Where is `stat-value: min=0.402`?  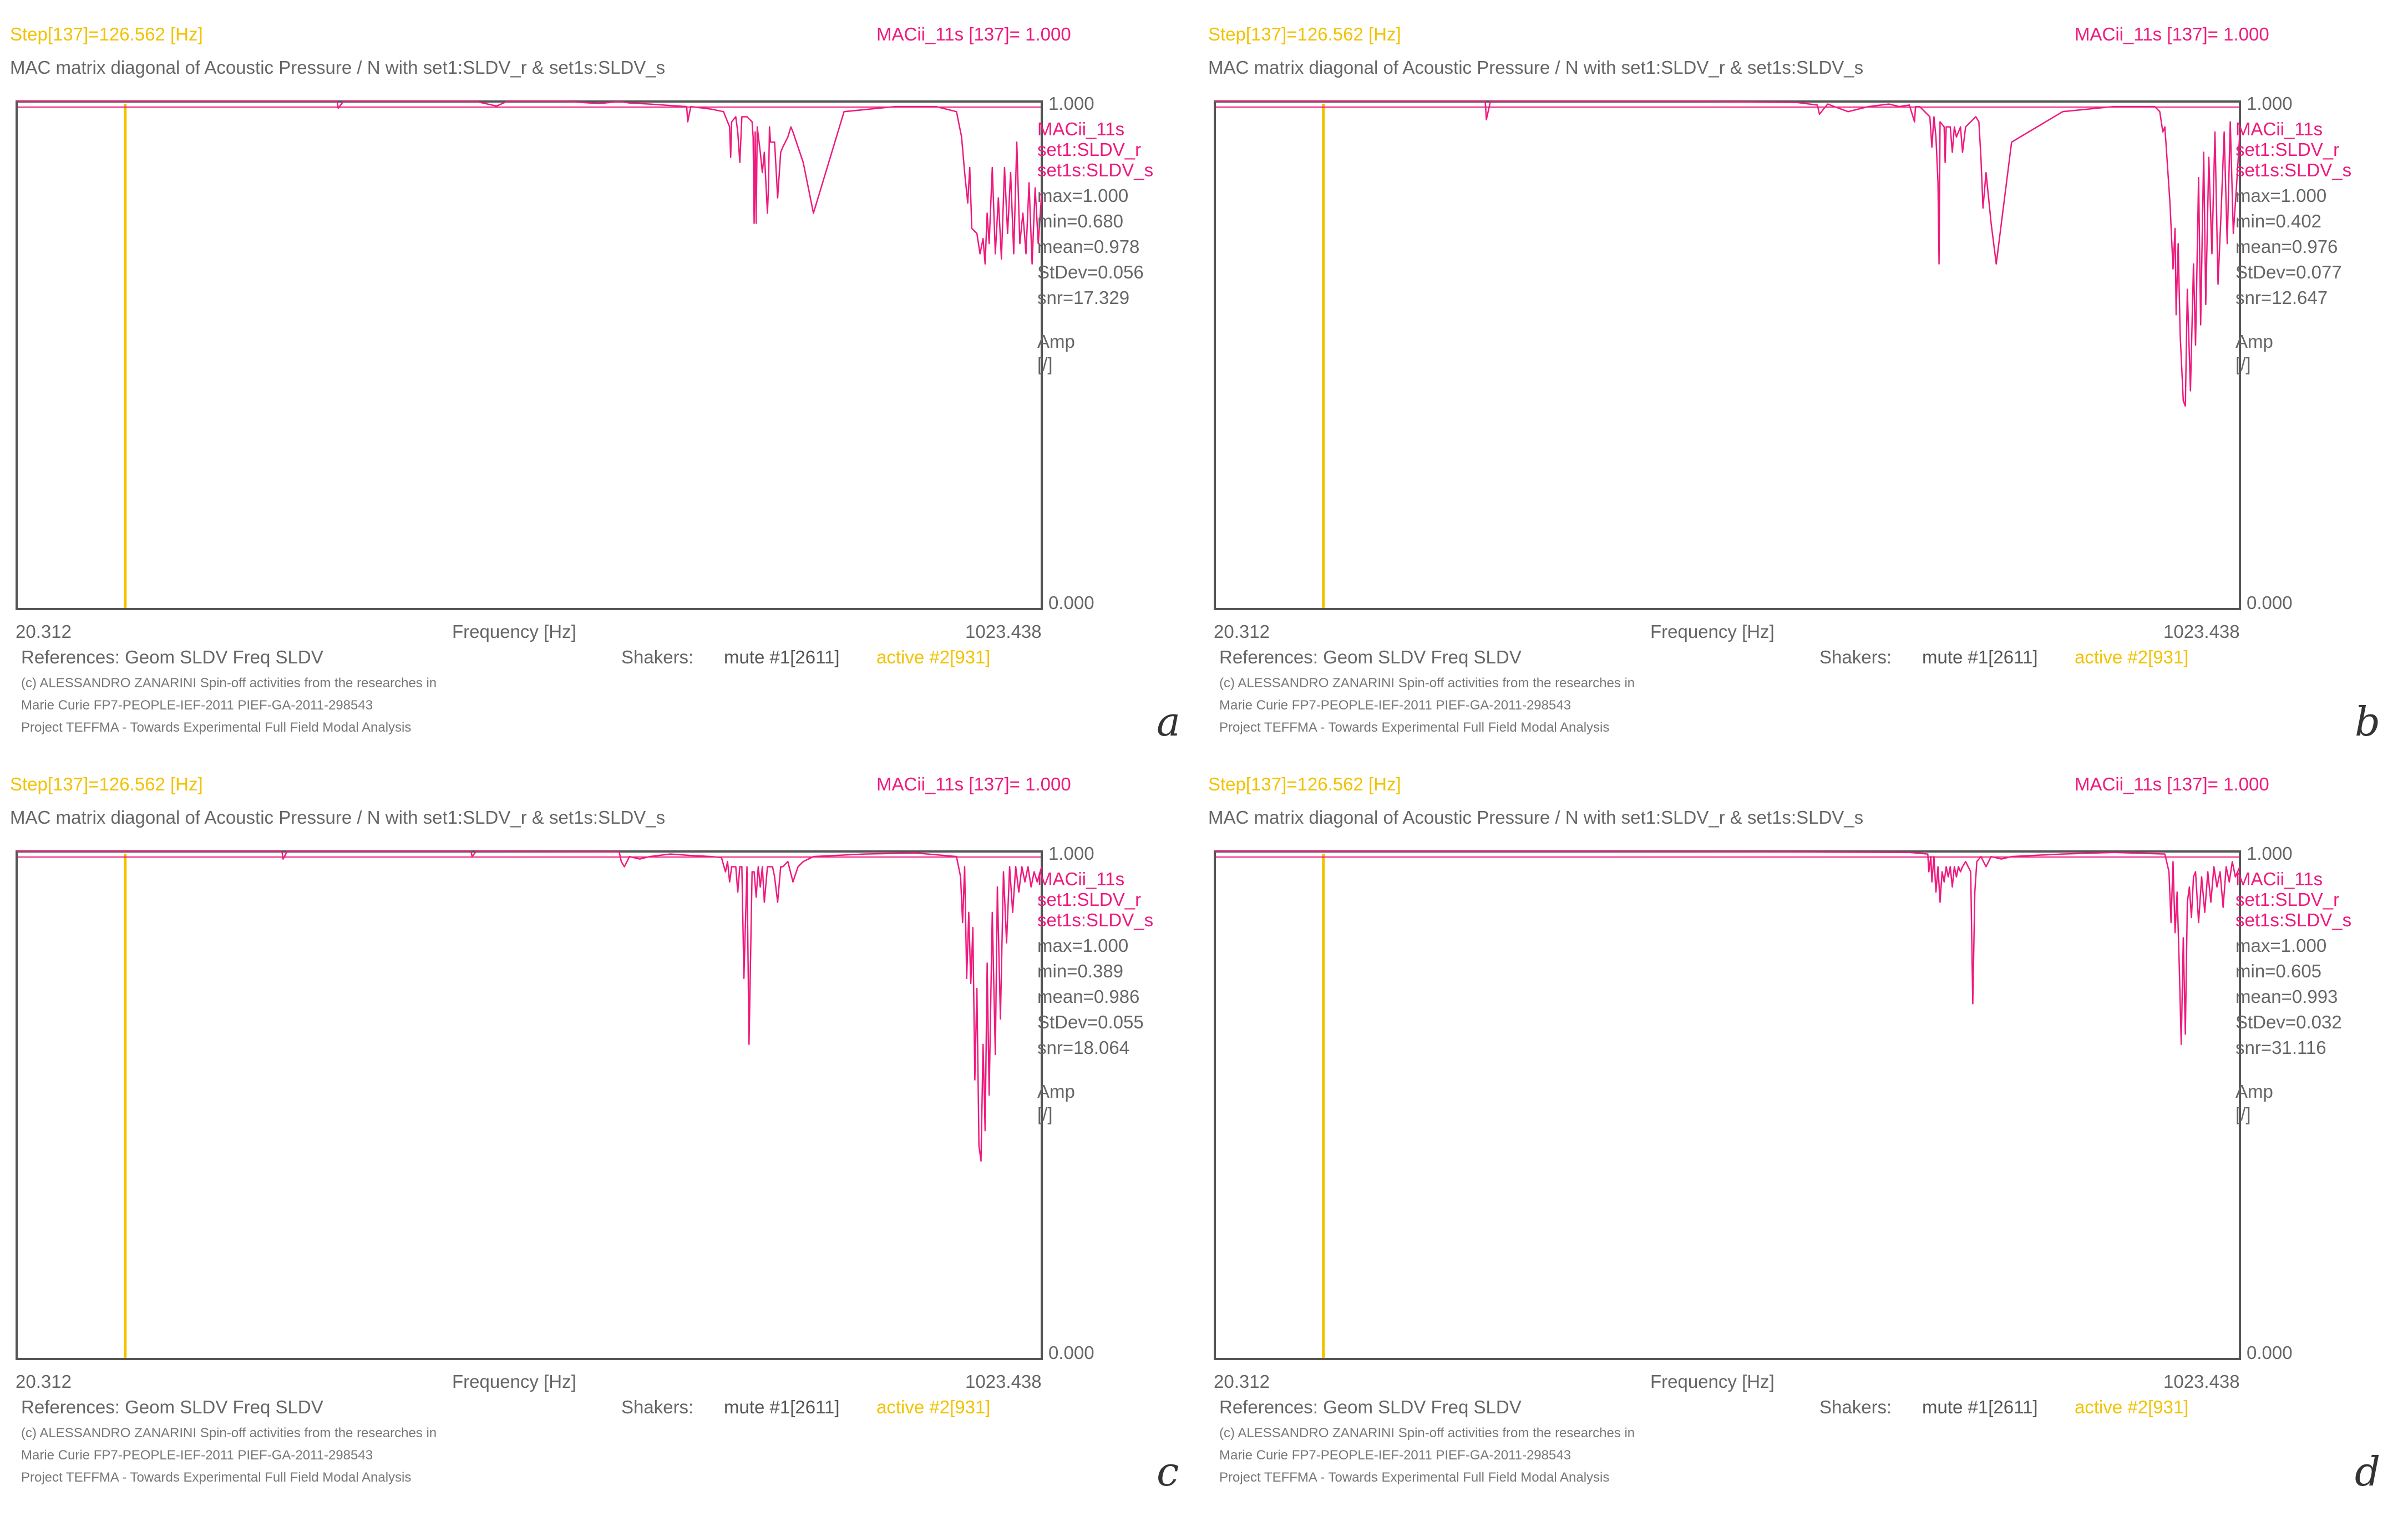
stat-value: min=0.402 is located at coordinates (2279, 221).